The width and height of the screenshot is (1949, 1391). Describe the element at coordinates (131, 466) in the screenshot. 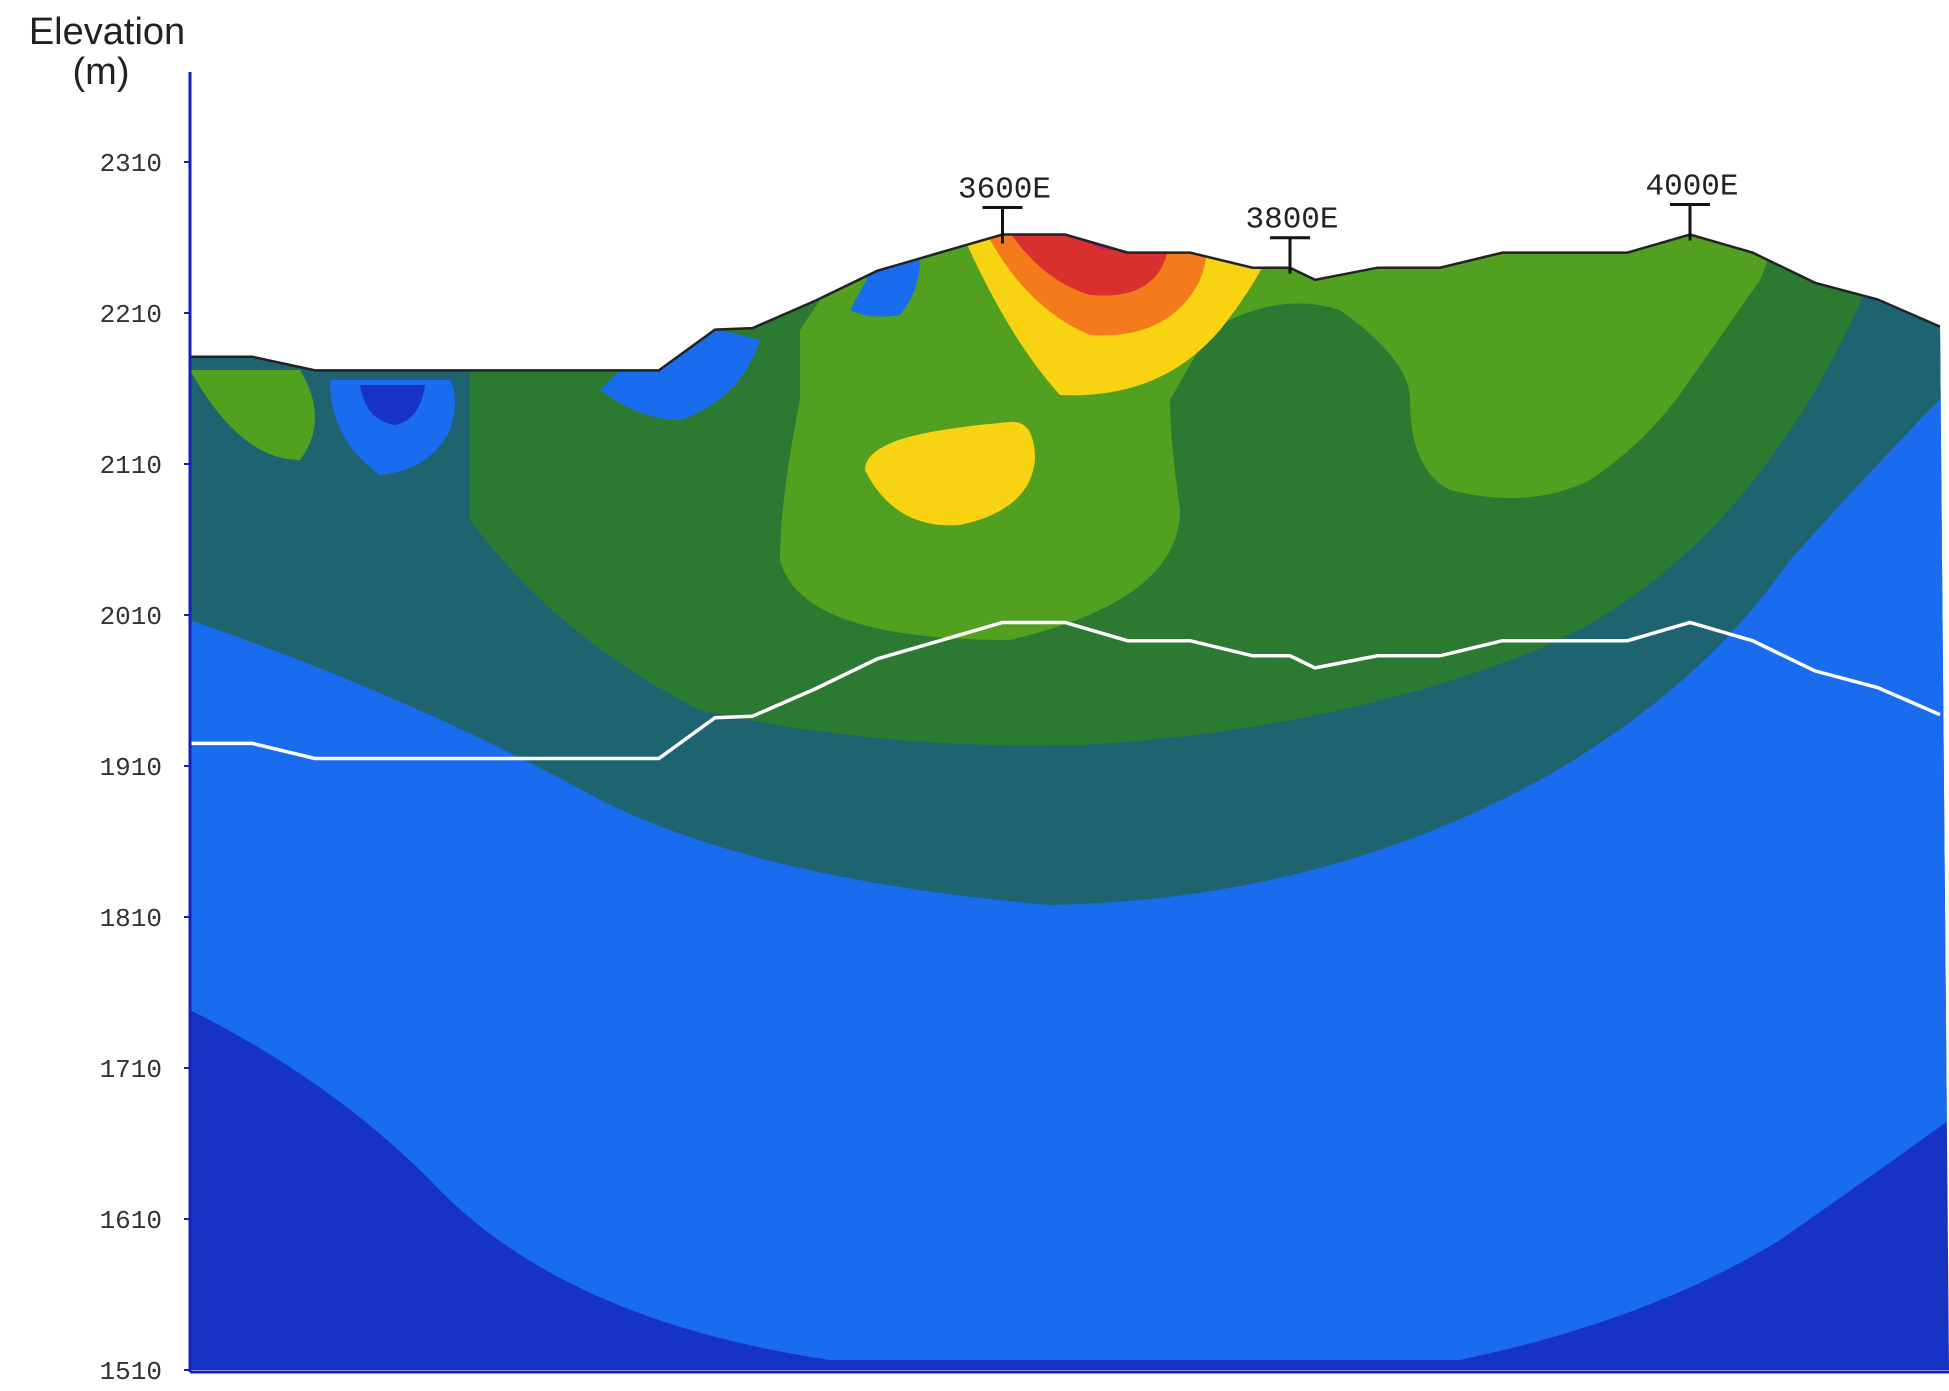

I see `y-tick-label: 2110` at that location.